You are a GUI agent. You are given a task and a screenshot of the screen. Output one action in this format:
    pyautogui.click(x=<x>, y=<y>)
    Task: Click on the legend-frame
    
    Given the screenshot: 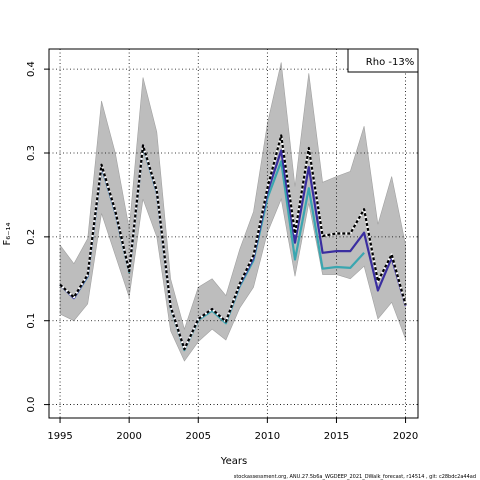 What is the action you would take?
    pyautogui.click(x=383, y=60)
    